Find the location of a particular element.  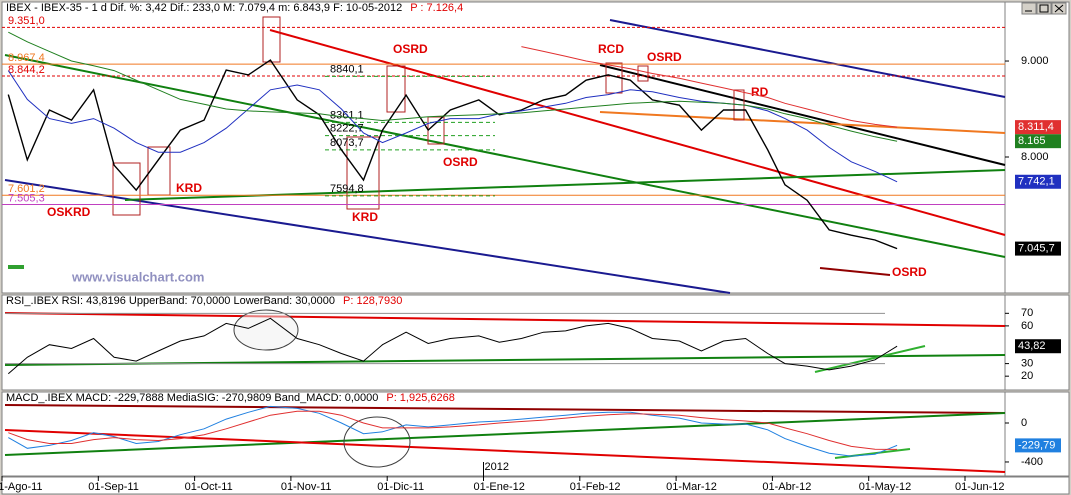

year-label: 2012 is located at coordinates (497, 467).